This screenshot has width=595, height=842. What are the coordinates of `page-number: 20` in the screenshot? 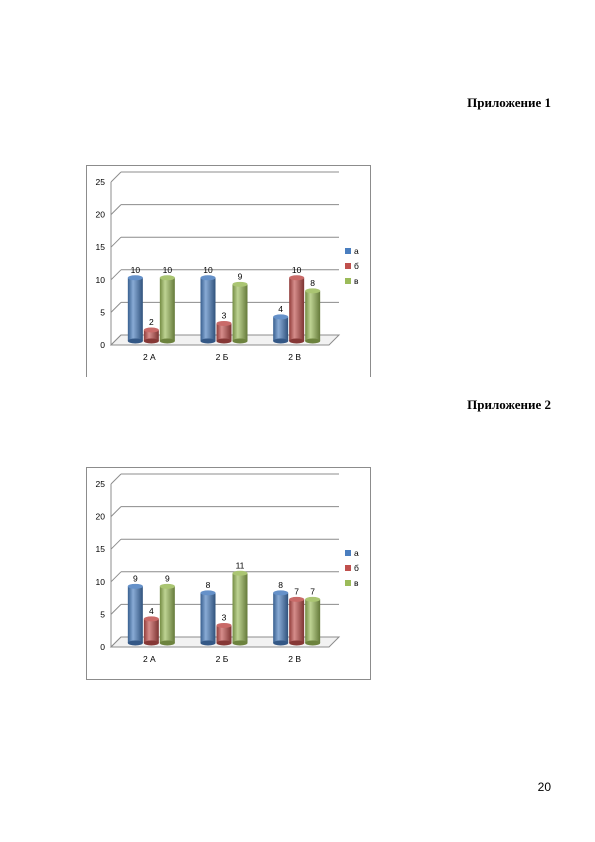 It's located at (544, 787).